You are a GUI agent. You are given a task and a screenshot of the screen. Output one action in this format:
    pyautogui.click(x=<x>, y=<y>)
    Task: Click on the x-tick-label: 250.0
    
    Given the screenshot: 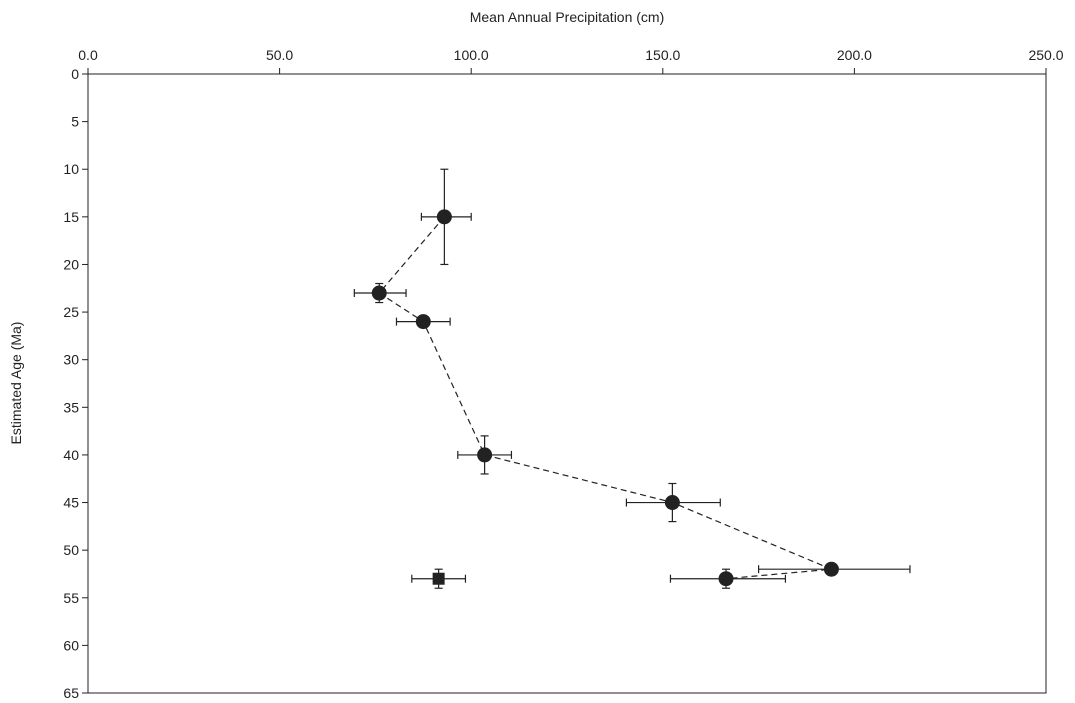 What is the action you would take?
    pyautogui.click(x=1045, y=55)
    